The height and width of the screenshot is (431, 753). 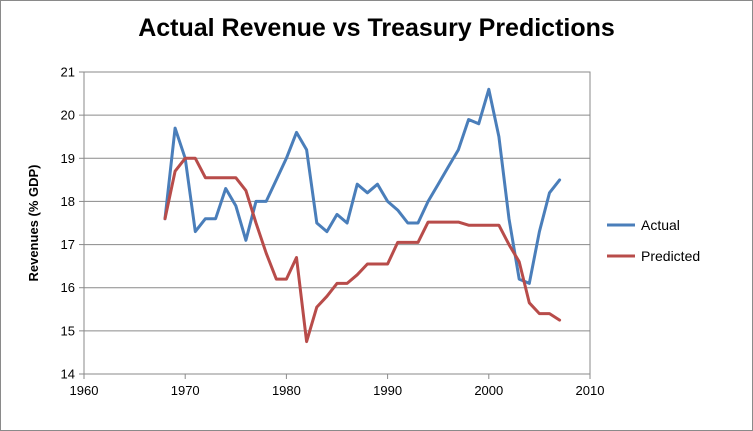 What do you see at coordinates (68, 201) in the screenshot?
I see `y-tick-label: 18` at bounding box center [68, 201].